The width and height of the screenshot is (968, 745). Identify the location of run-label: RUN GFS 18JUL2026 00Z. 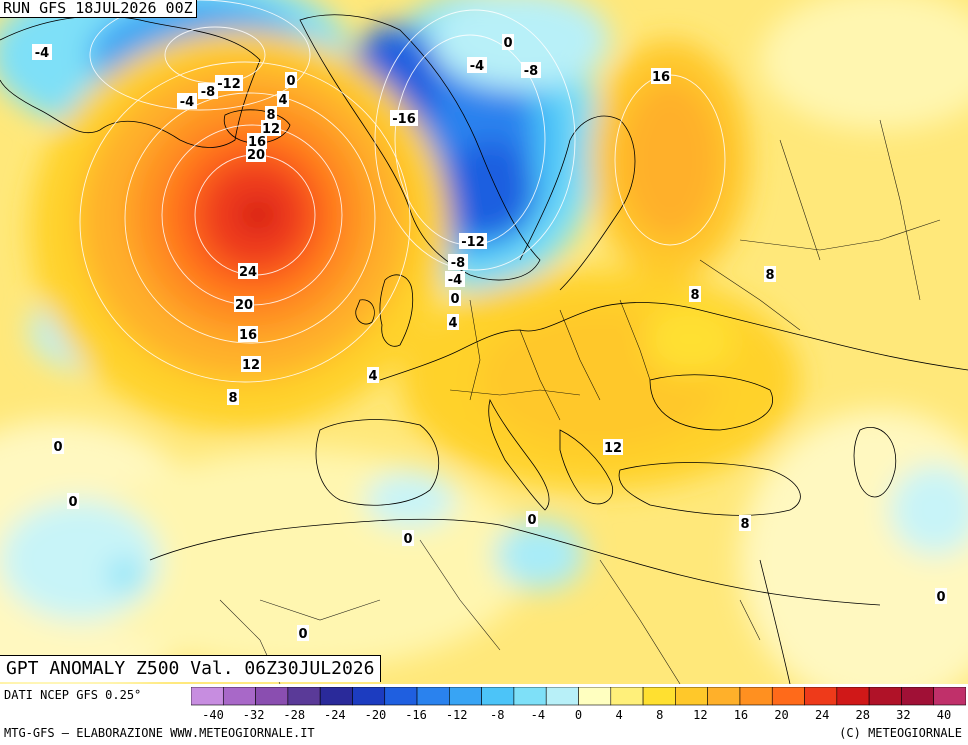
(98, 9).